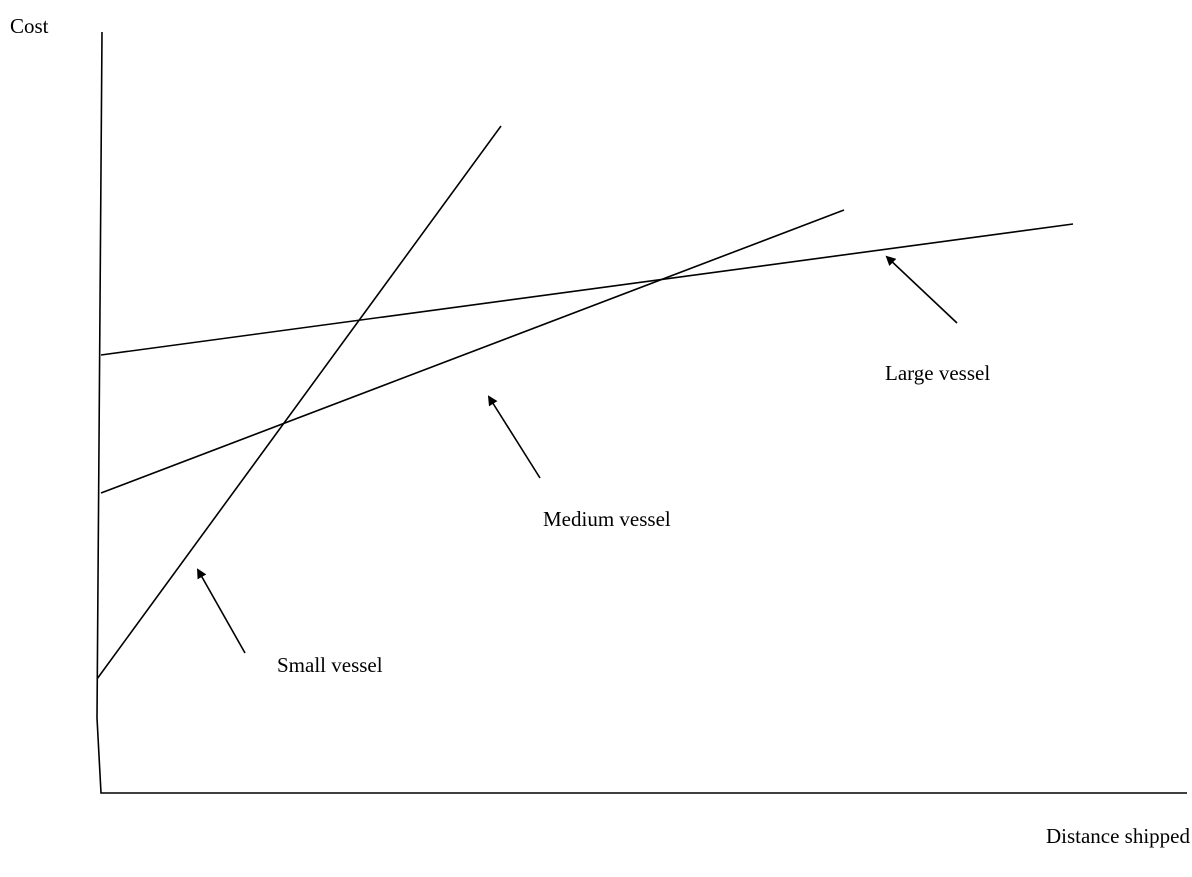 Image resolution: width=1192 pixels, height=877 pixels. I want to click on x-axis-label: Distance shipped, so click(1118, 836).